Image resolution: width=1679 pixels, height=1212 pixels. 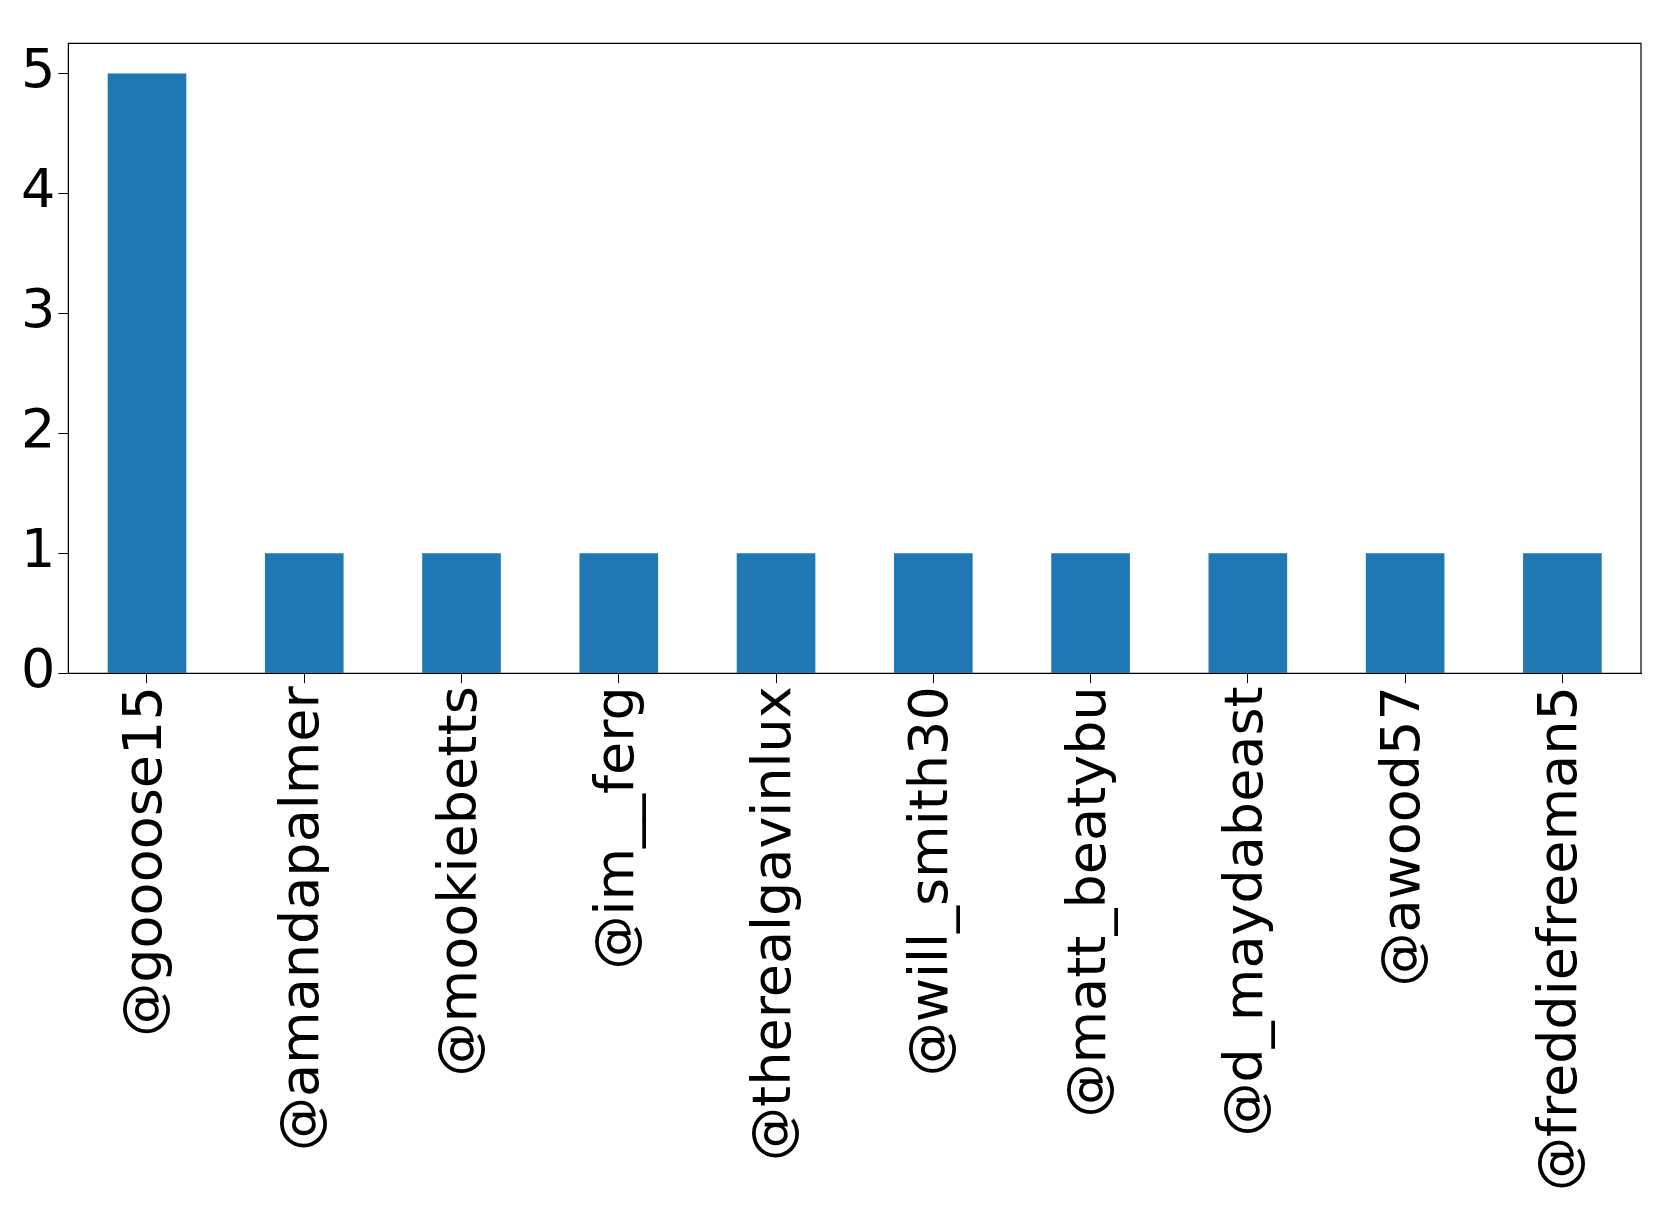 What do you see at coordinates (772, 923) in the screenshot?
I see `x-tick-label: @therealgavinlux` at bounding box center [772, 923].